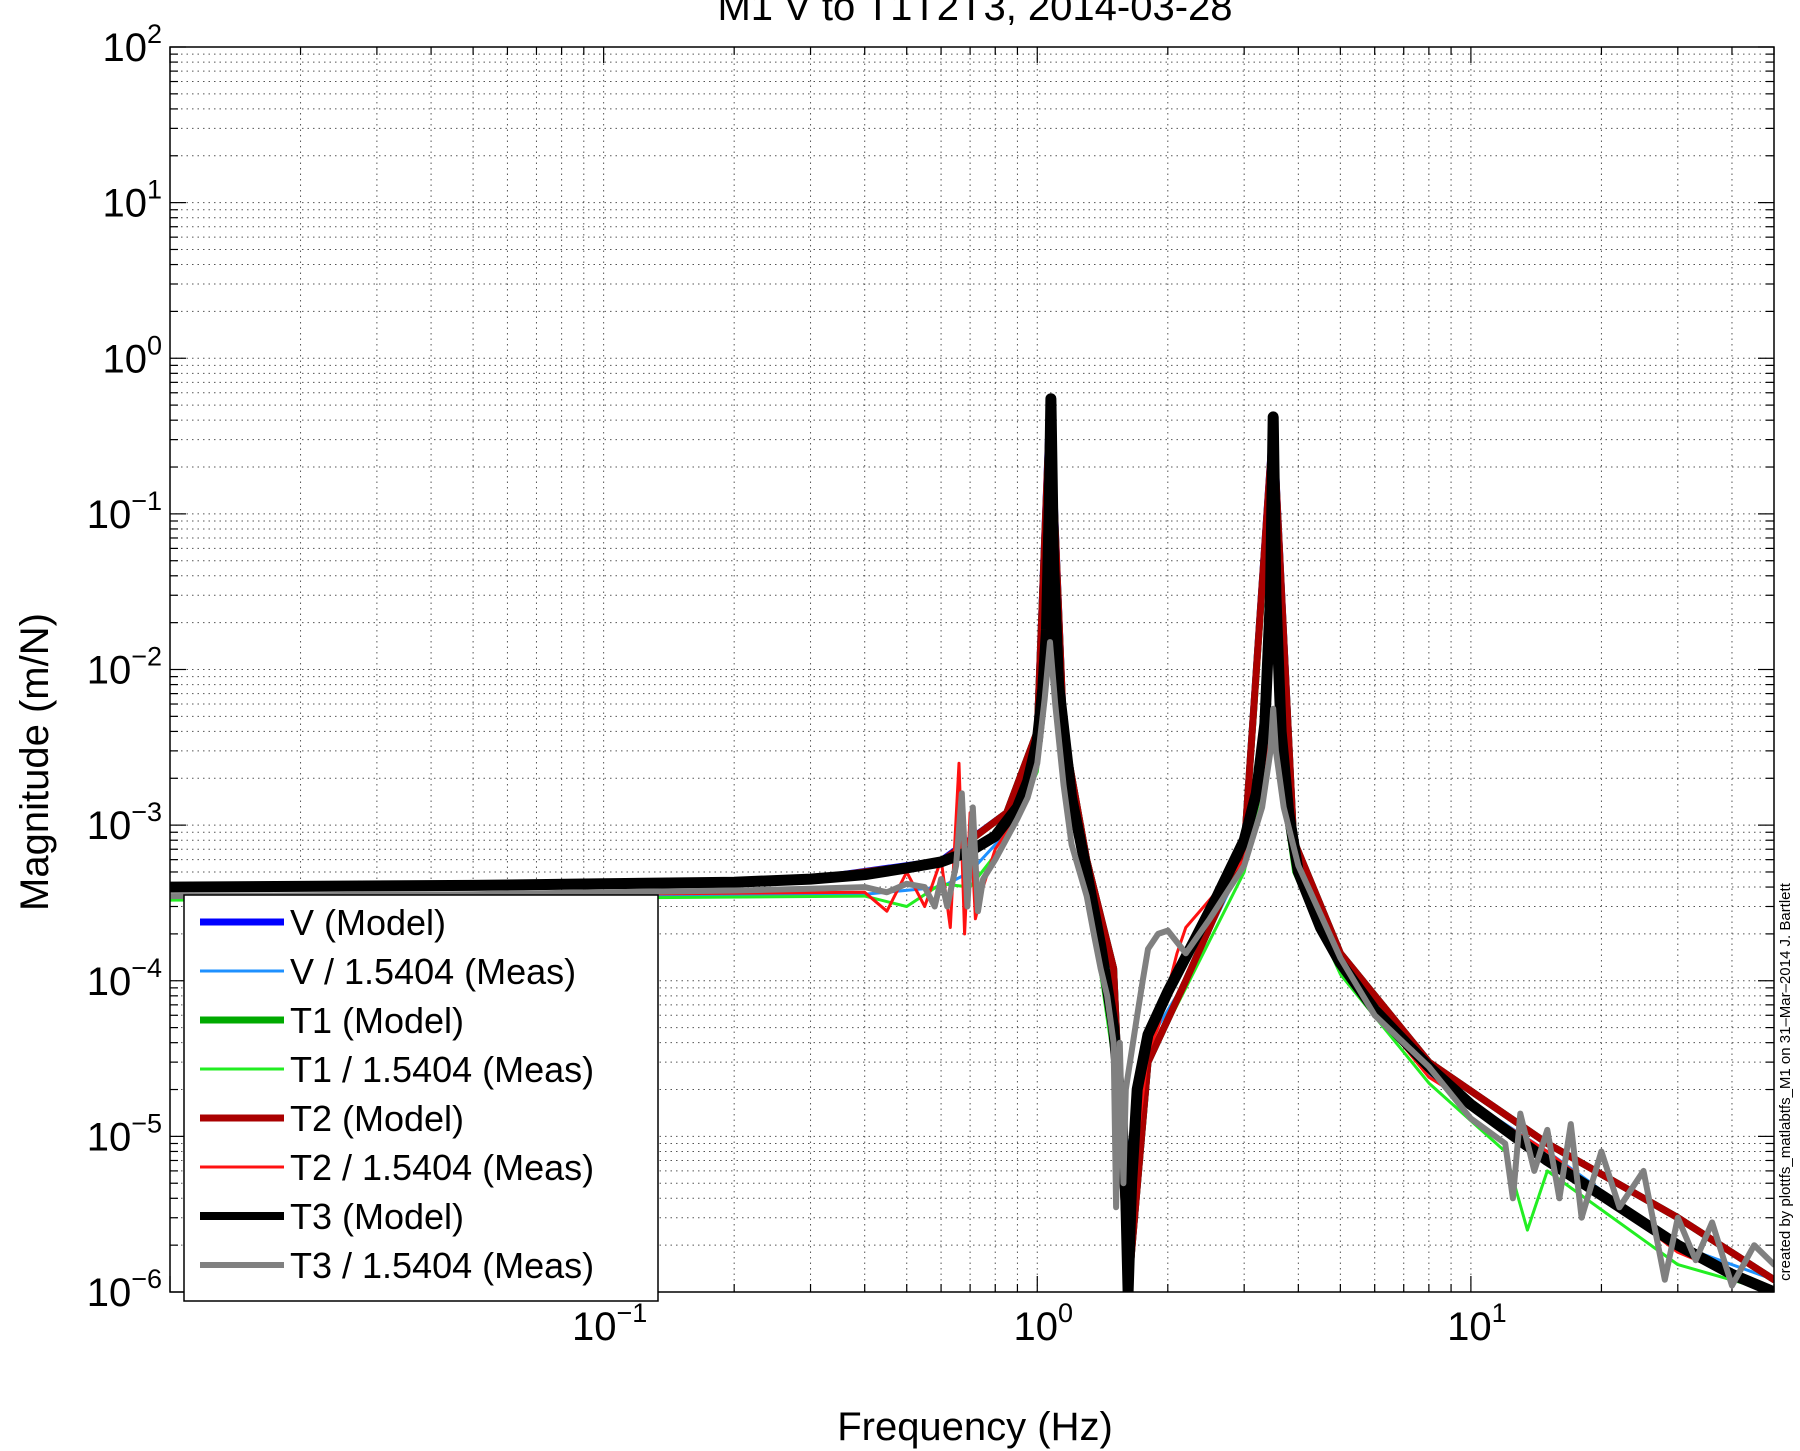 The height and width of the screenshot is (1451, 1800). What do you see at coordinates (132, 44) in the screenshot?
I see `y-tick-label: 10²` at bounding box center [132, 44].